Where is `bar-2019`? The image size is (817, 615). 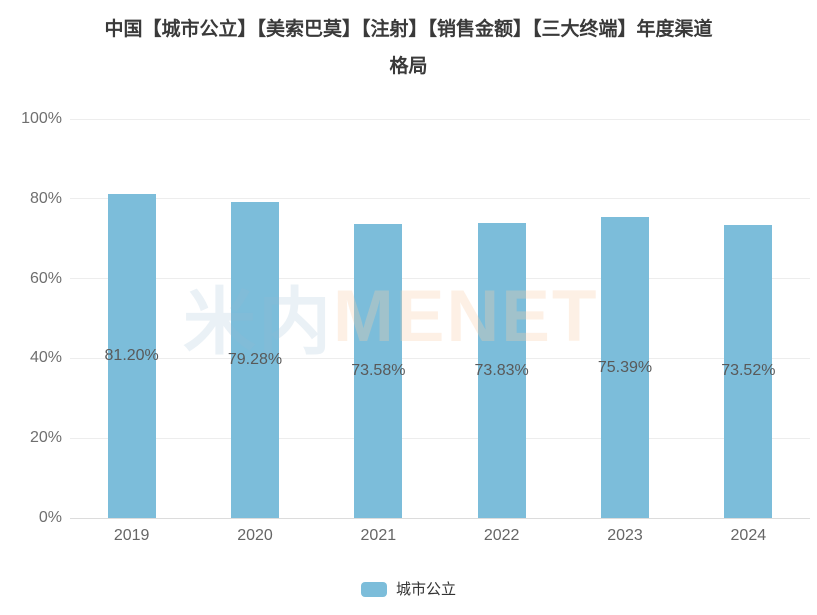
bar-2019 is located at coordinates (131, 356).